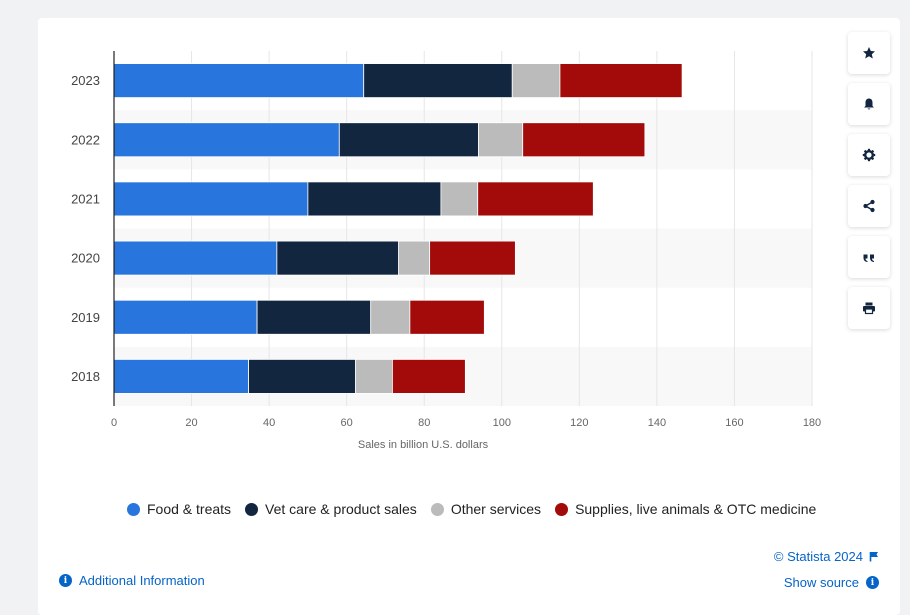  Describe the element at coordinates (873, 557) in the screenshot. I see `flag-icon` at that location.